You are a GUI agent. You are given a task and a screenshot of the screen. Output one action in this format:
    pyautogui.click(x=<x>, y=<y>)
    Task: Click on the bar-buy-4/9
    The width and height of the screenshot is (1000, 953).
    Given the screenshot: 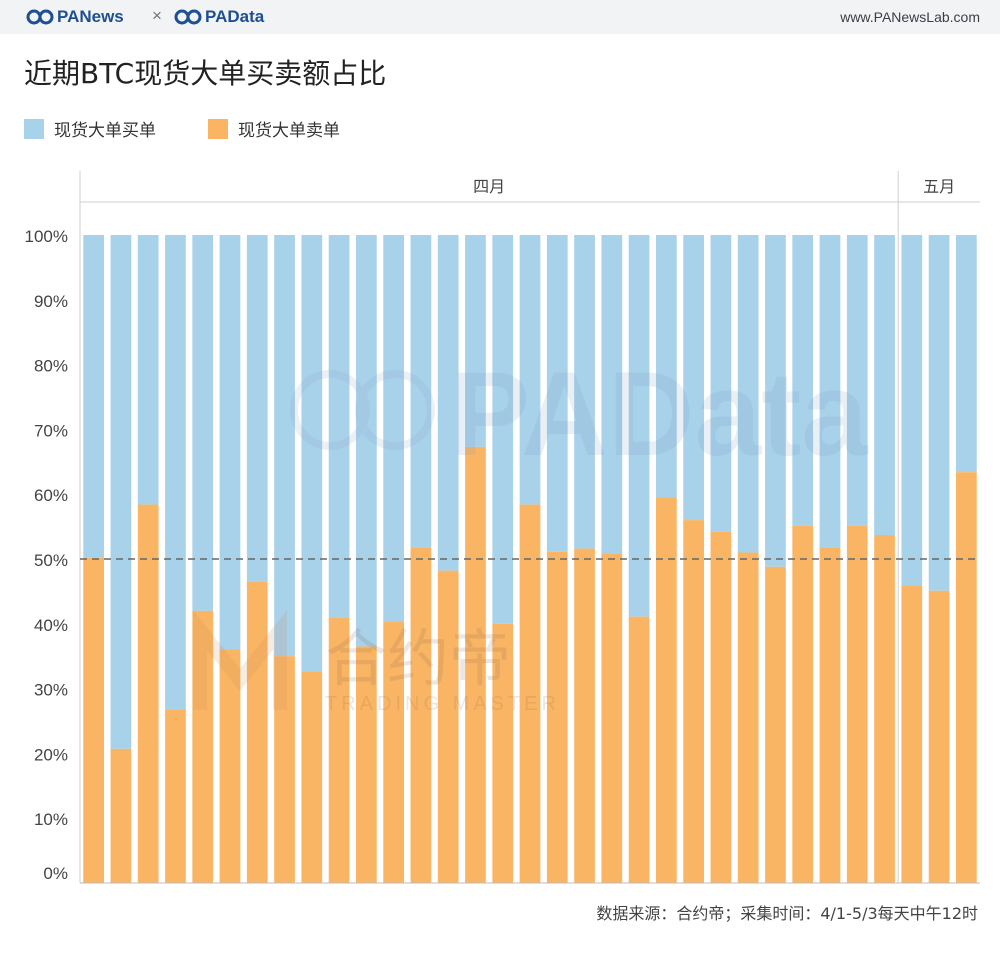 What is the action you would take?
    pyautogui.click(x=312, y=453)
    